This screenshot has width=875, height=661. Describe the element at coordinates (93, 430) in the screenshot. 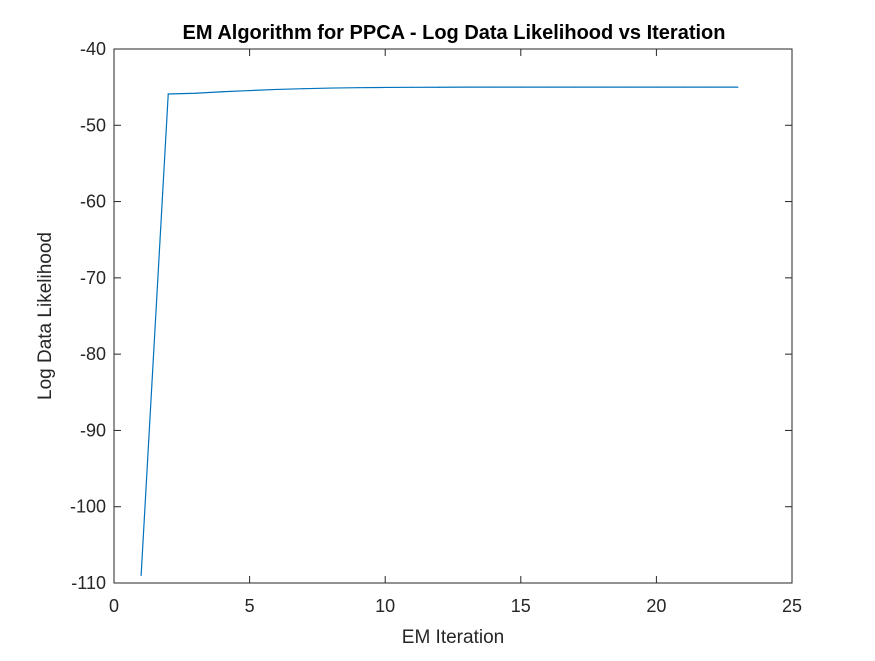

I see `y-tick-label: -90` at that location.